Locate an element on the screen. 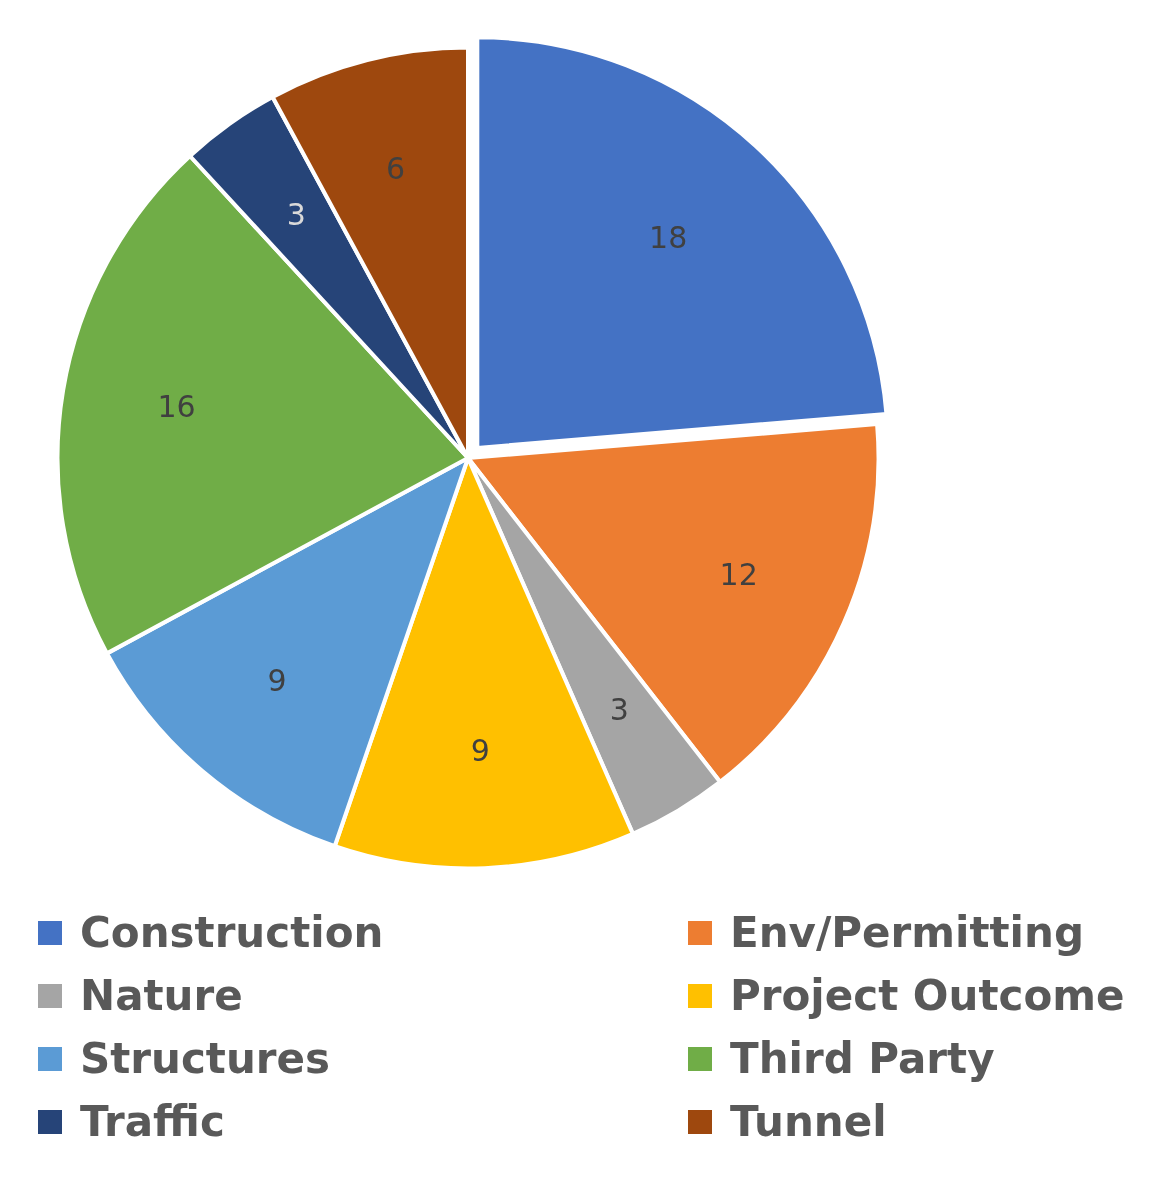 The height and width of the screenshot is (1179, 1154). data-label: 6 is located at coordinates (395, 169).